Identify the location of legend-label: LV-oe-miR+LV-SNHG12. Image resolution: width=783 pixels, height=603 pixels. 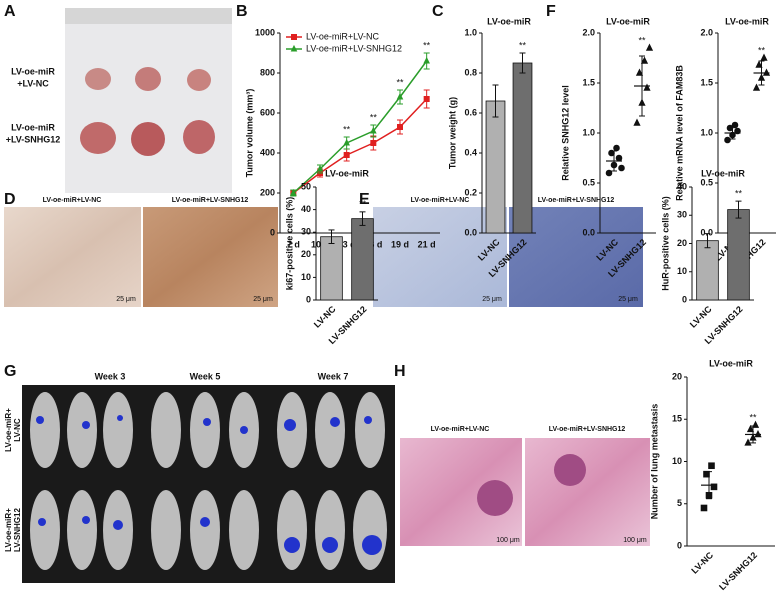
(354, 48).